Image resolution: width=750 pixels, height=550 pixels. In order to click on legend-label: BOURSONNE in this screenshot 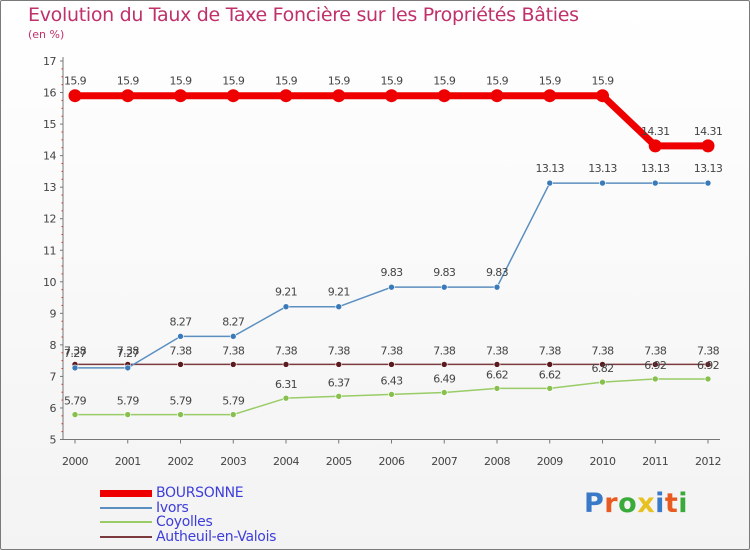, I will do `click(200, 493)`.